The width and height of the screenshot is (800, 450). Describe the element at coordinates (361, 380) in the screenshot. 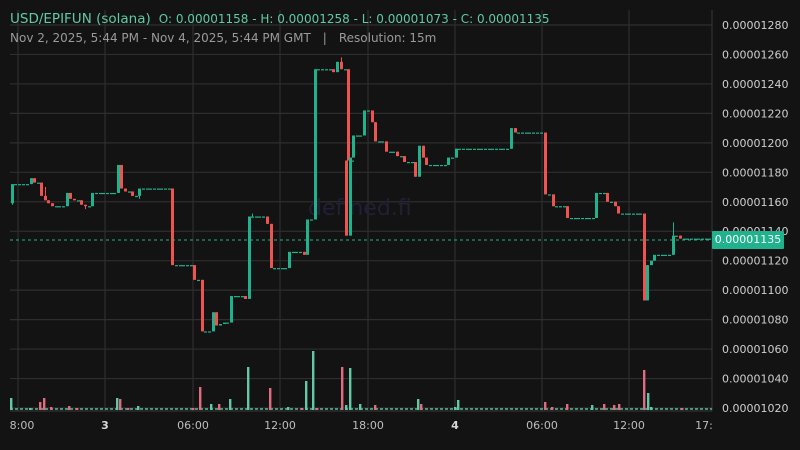

I see `volume-bars` at that location.